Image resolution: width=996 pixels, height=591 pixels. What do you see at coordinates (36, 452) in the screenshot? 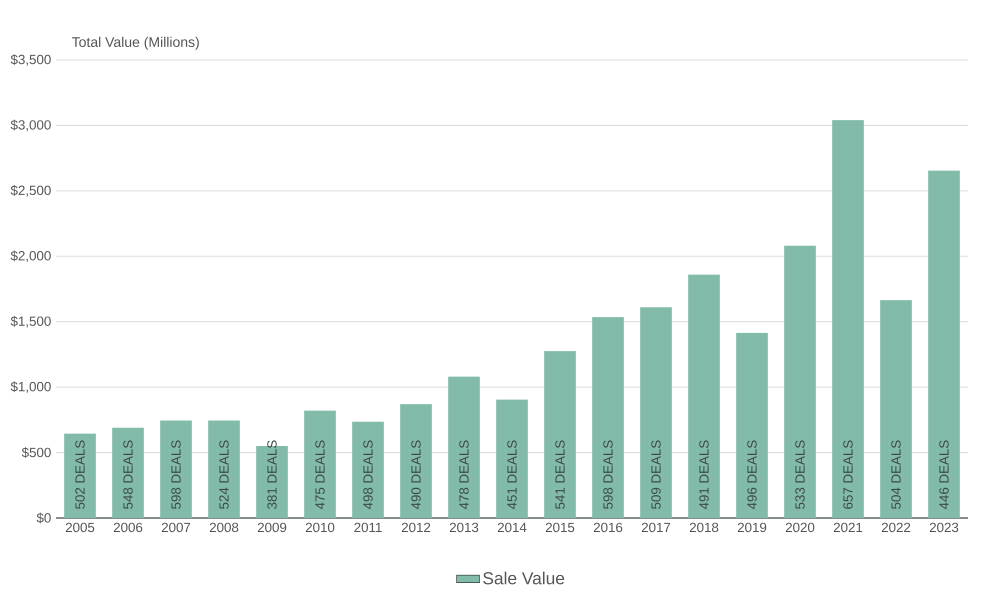
I see `y-tick-label: $500` at bounding box center [36, 452].